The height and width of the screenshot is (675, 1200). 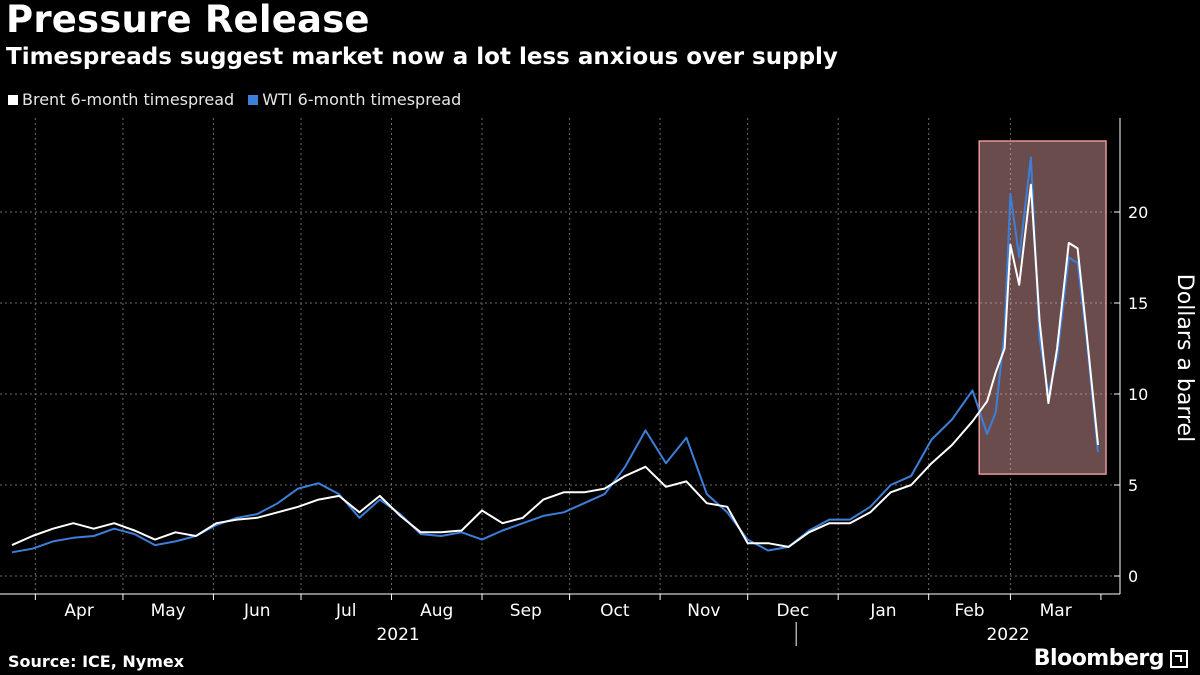 What do you see at coordinates (1184, 358) in the screenshot?
I see `y-axis-label: Dollars a barrel` at bounding box center [1184, 358].